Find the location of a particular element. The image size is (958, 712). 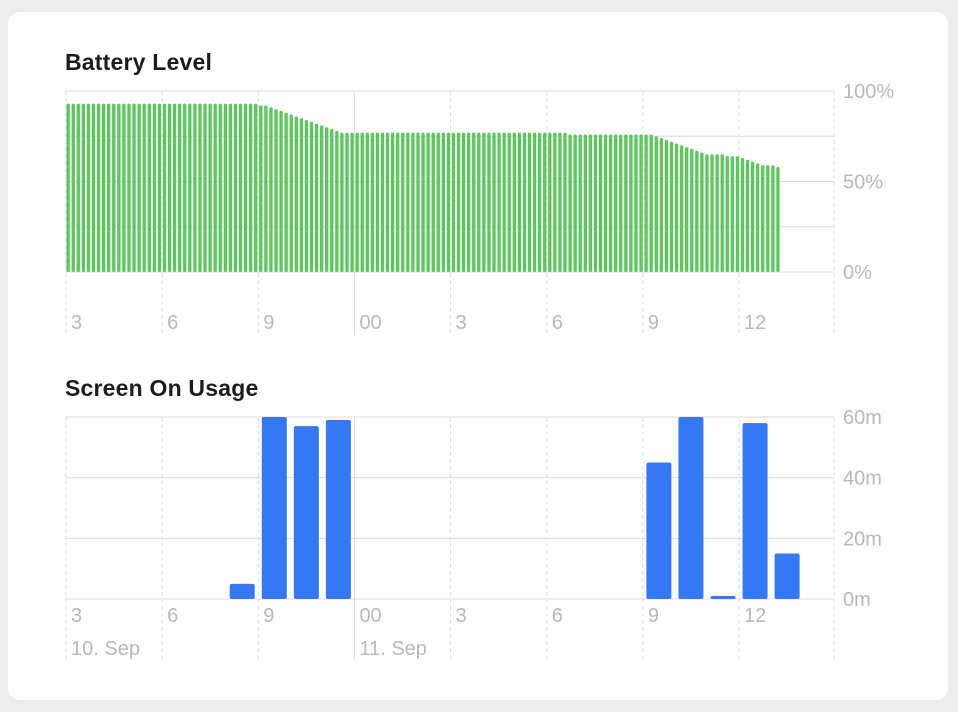

battery-x-tick-label: 3 is located at coordinates (76, 323).